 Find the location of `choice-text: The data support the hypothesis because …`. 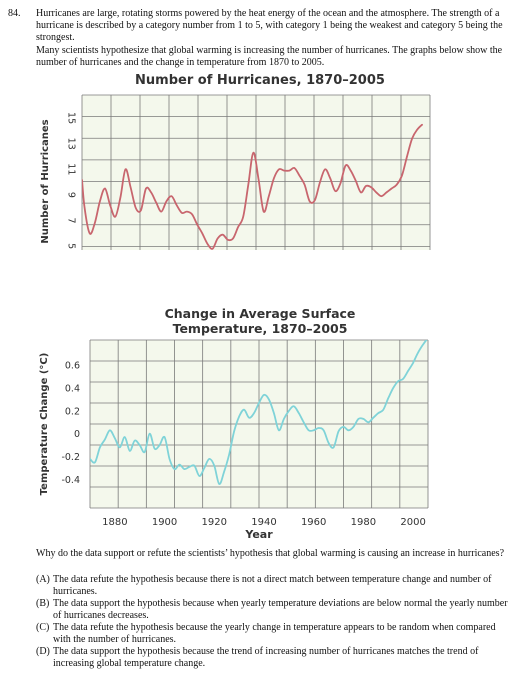

choice-text: The data support the hypothesis because … is located at coordinates (266, 657).